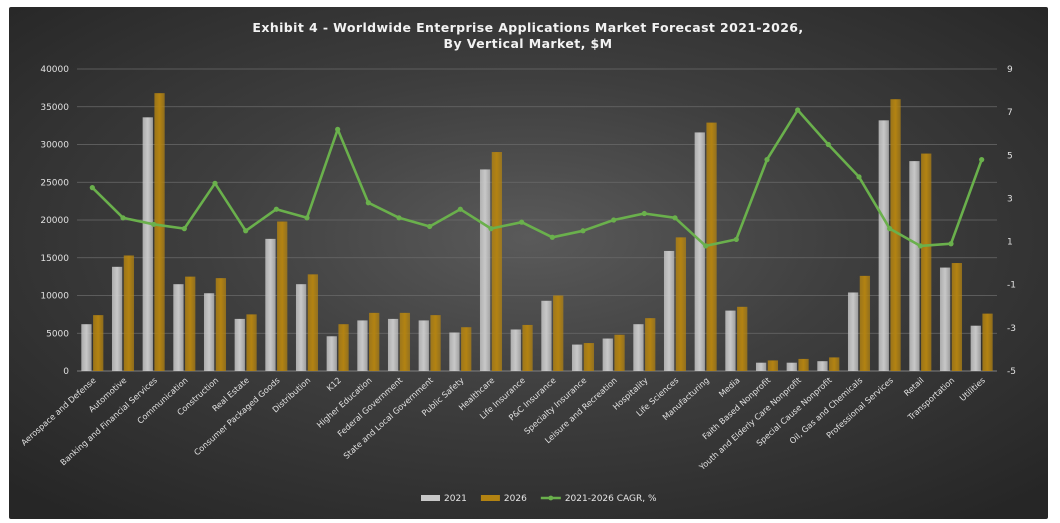  What do you see at coordinates (54, 183) in the screenshot?
I see `y-tick-label: 25000` at bounding box center [54, 183].